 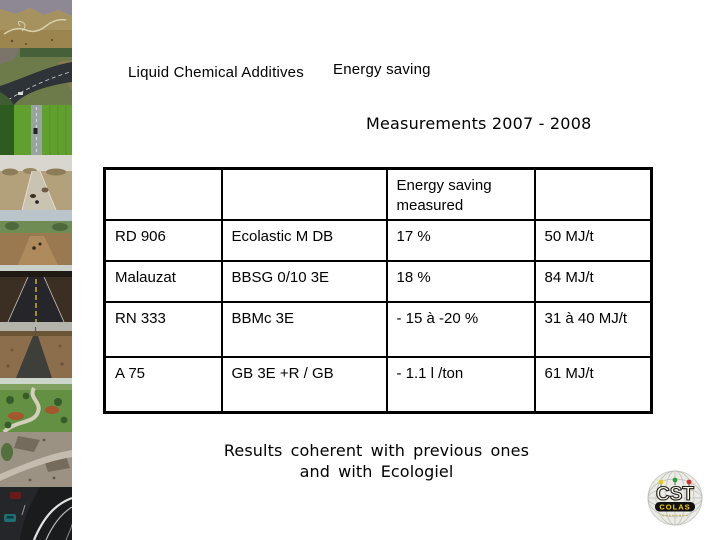 What do you see at coordinates (36, 130) in the screenshot?
I see `photo-aerial-road-between-green-fields` at bounding box center [36, 130].